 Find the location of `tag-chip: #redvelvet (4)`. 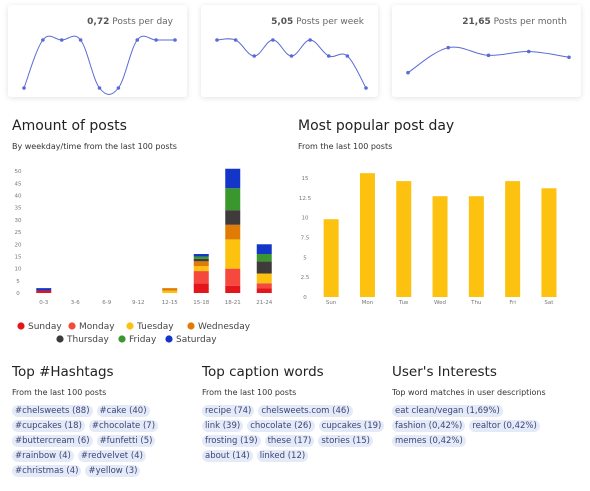

tag-chip: #redvelvet (4) is located at coordinates (111, 456).